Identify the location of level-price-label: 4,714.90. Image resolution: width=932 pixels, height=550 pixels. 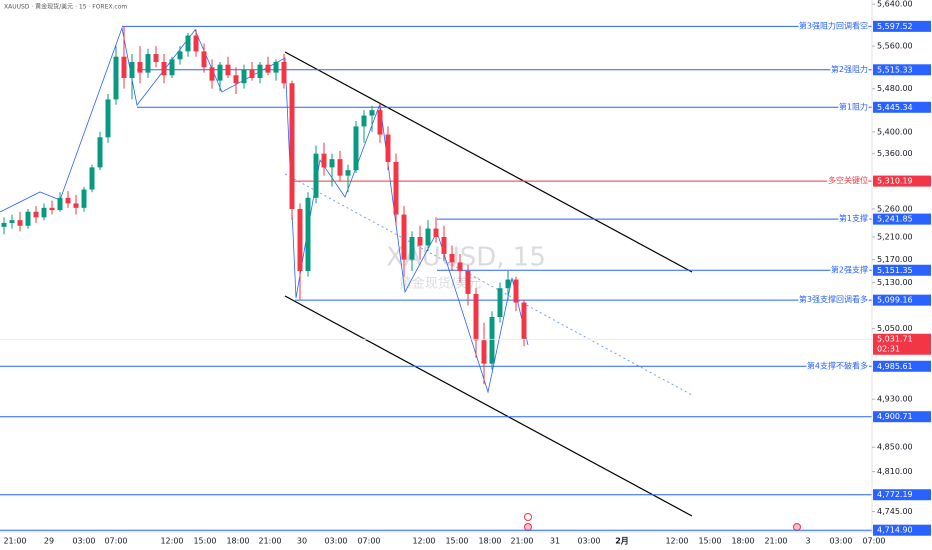
(895, 530).